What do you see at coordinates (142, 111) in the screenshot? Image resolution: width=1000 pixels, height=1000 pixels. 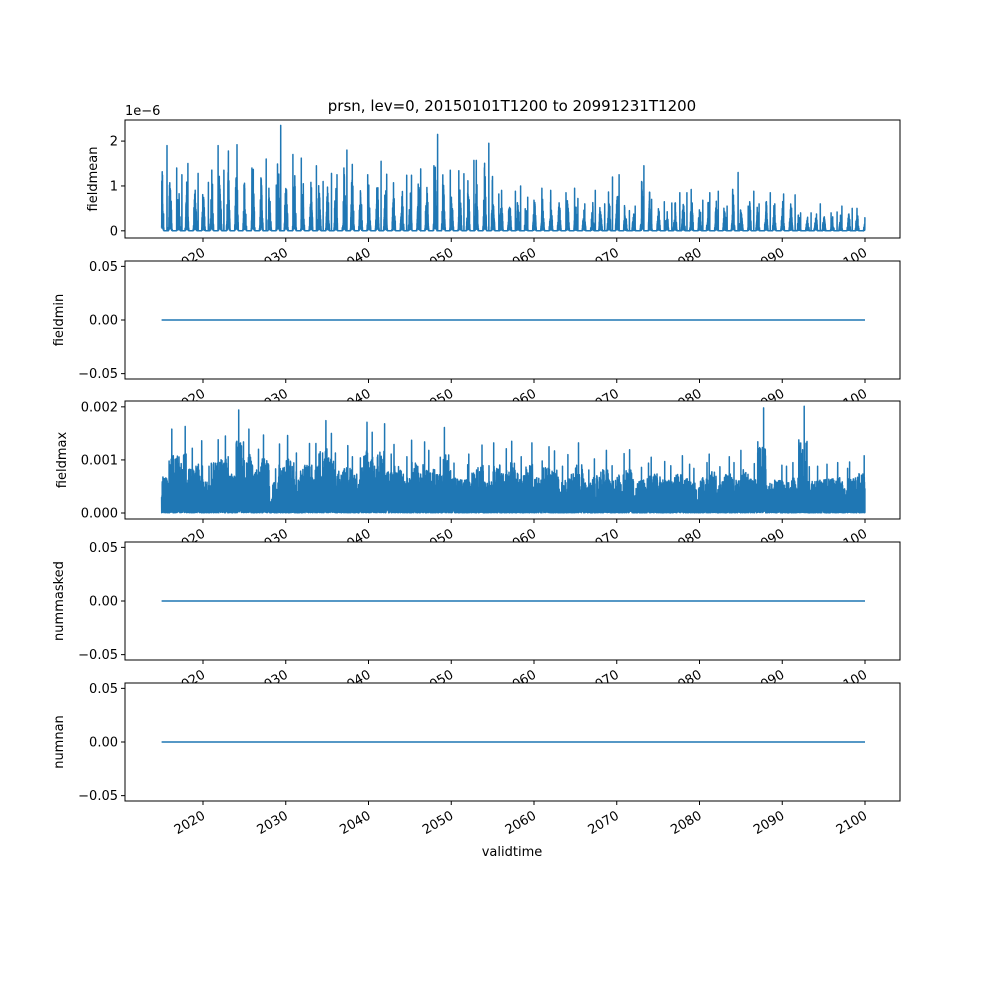 I see `y-offset-label: 1e−6` at bounding box center [142, 111].